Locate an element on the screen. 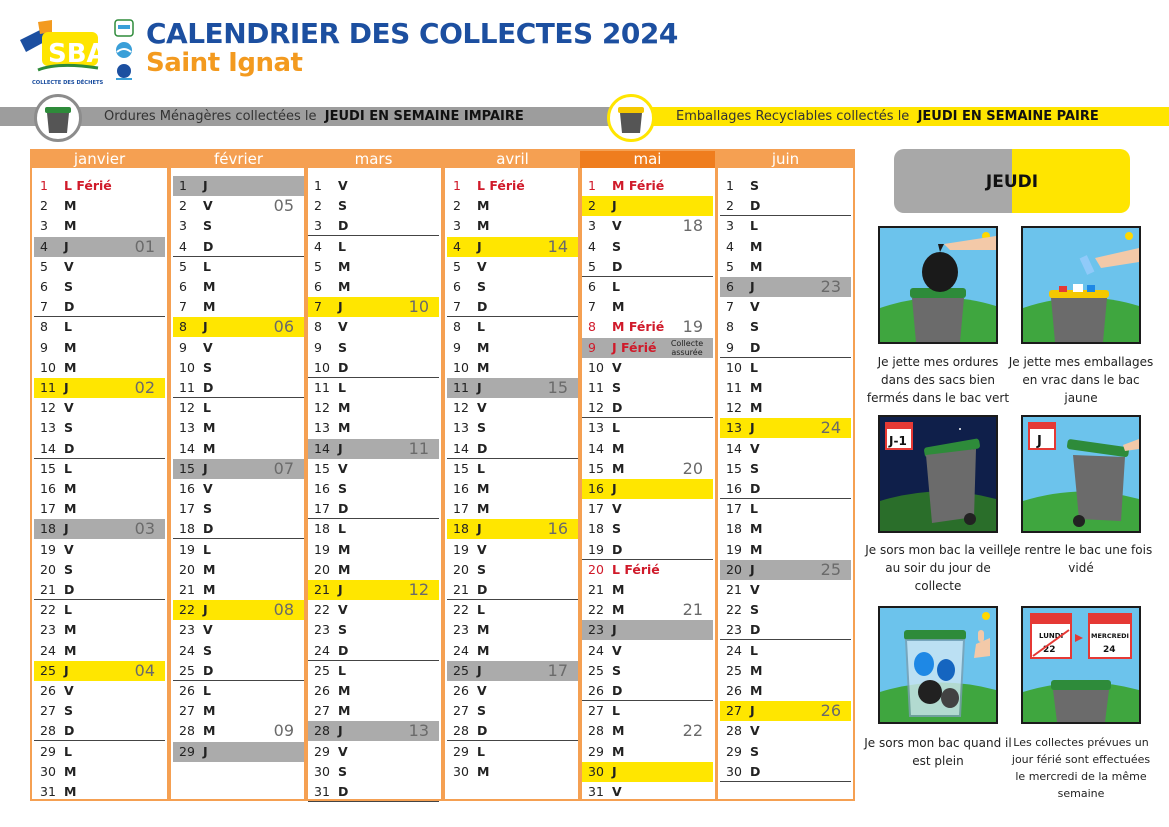 Image resolution: width=1169 pixels, height=827 pixels. day-row: 12 L is located at coordinates (238, 408).